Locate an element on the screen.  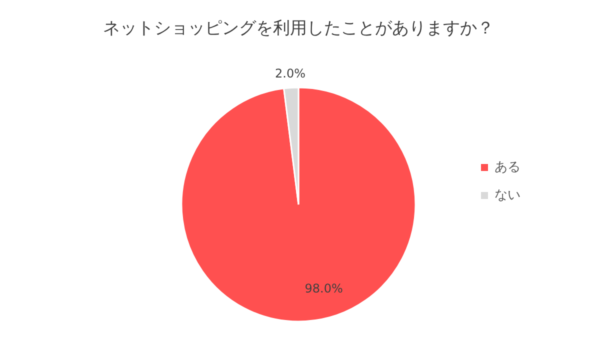
chart-title: ネットショッピングを利用したことがありますか？ is located at coordinates (298, 28).